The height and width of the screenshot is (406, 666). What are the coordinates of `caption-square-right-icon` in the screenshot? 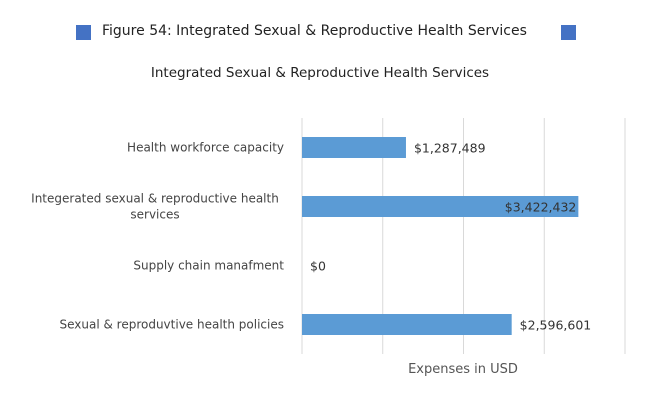 It's located at (568, 32).